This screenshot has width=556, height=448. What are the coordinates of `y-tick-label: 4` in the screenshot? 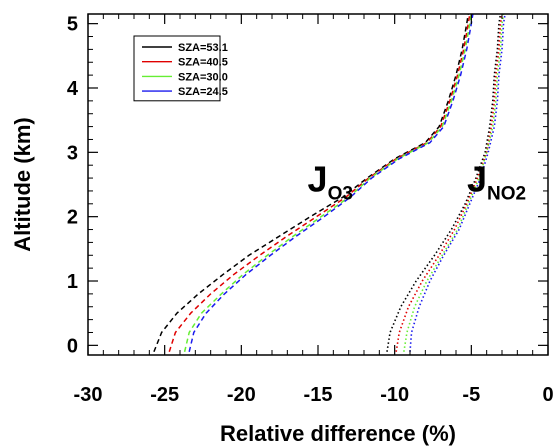 It's located at (73, 89).